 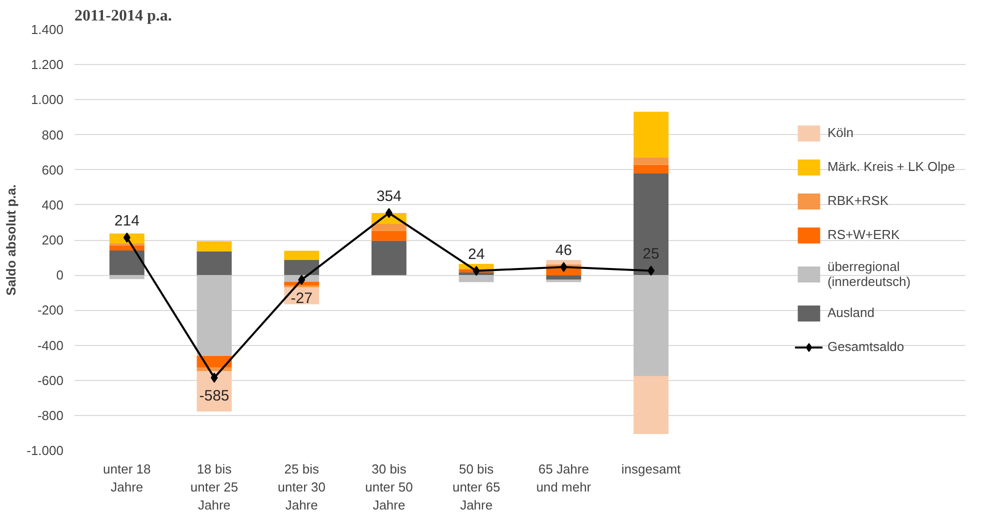 What do you see at coordinates (45, 450) in the screenshot?
I see `y-tick-label: -1.000` at bounding box center [45, 450].